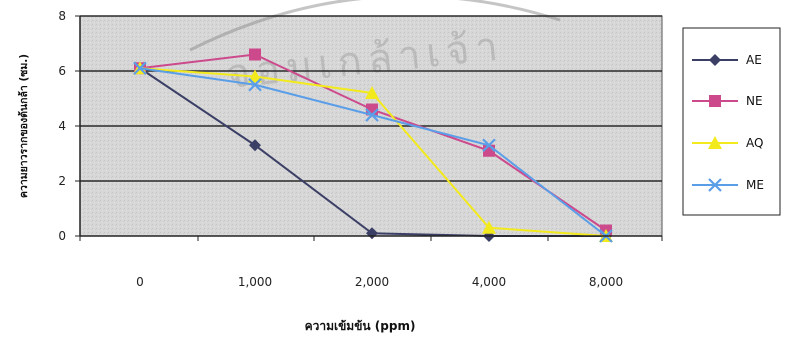 This screenshot has width=785, height=347. What do you see at coordinates (606, 282) in the screenshot?
I see `x-tick-label: 8,000` at bounding box center [606, 282].